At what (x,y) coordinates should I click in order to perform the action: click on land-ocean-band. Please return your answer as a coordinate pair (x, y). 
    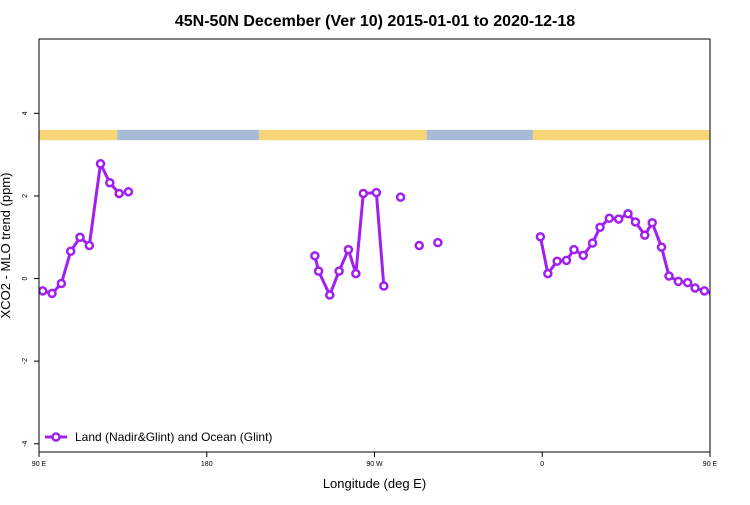
    Looking at the image, I should click on (394, 135).